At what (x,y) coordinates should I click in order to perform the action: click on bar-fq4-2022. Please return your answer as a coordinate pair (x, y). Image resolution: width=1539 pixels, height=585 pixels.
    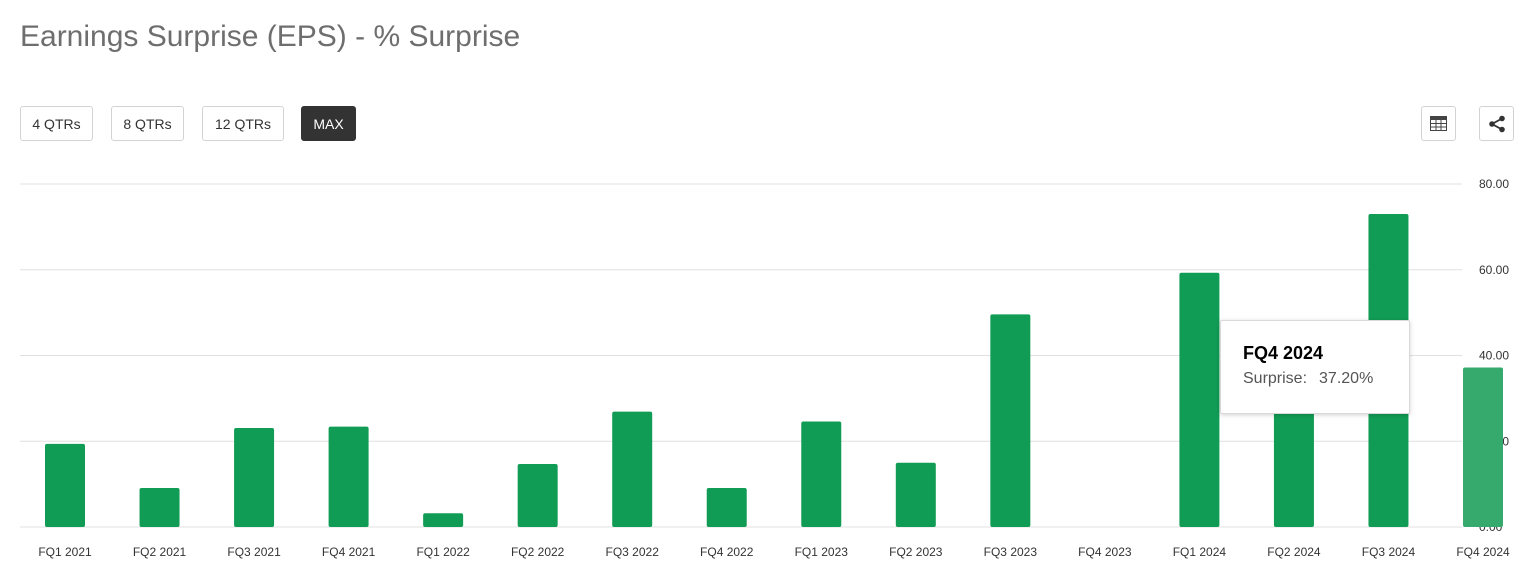
    Looking at the image, I should click on (726, 507).